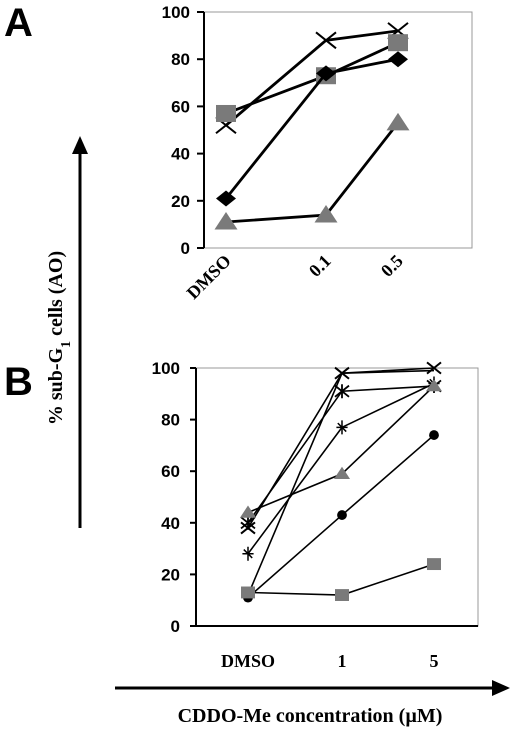  I want to click on panel-b-y-tick-label: 80, so click(170, 420).